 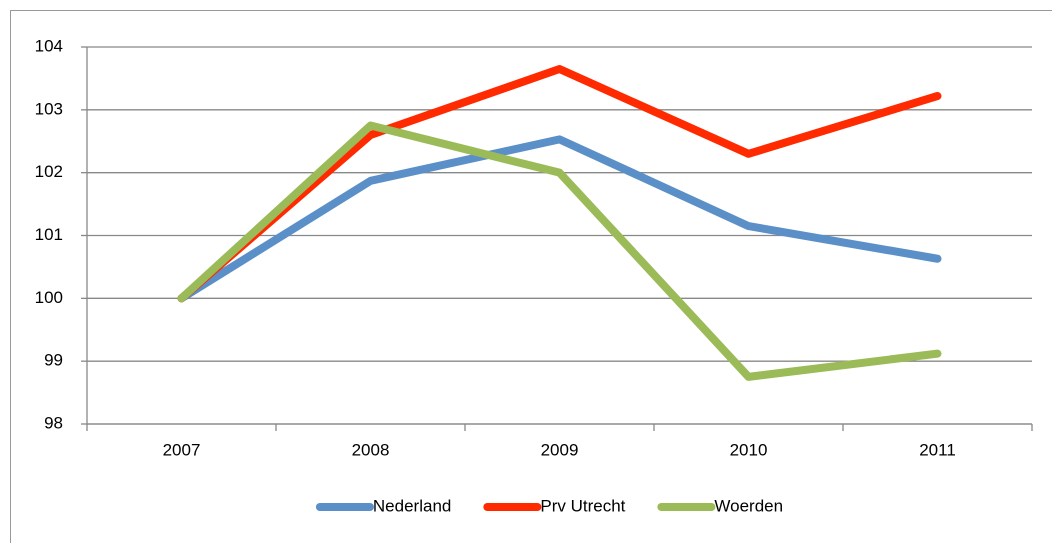 What do you see at coordinates (49, 234) in the screenshot?
I see `y-tick-label: 101` at bounding box center [49, 234].